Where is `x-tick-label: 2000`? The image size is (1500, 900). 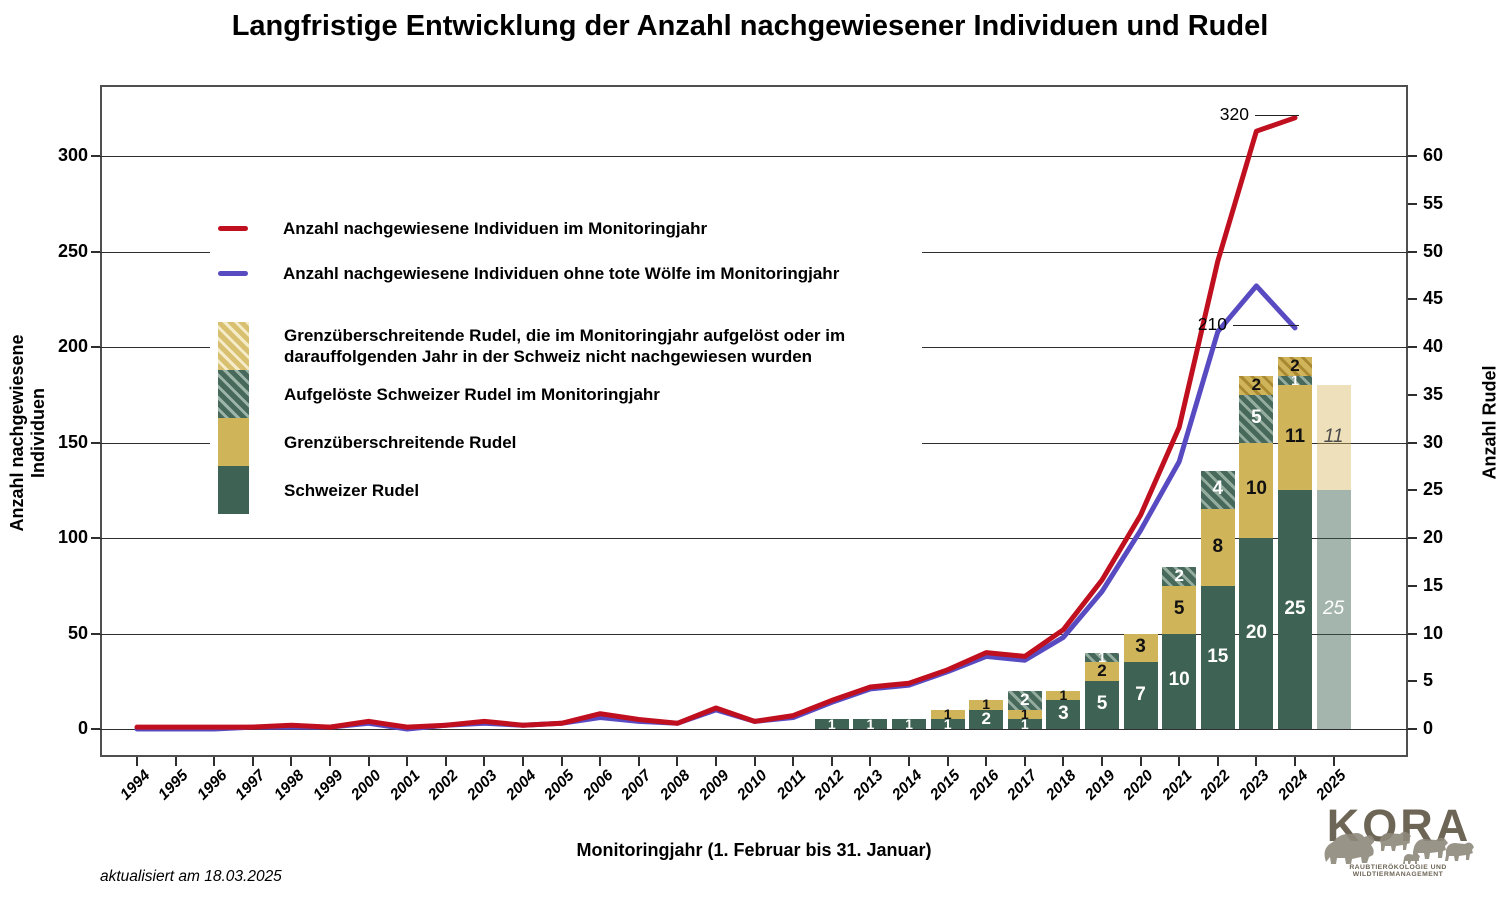 x-tick-label: 2000 is located at coordinates (366, 785).